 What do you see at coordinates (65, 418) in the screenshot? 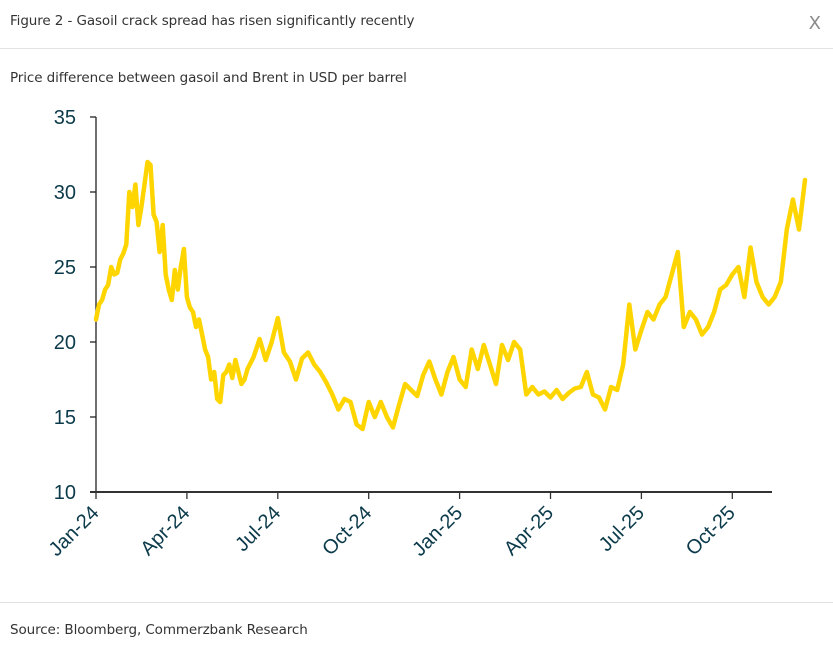
I see `y-tick-label: 15` at bounding box center [65, 418].